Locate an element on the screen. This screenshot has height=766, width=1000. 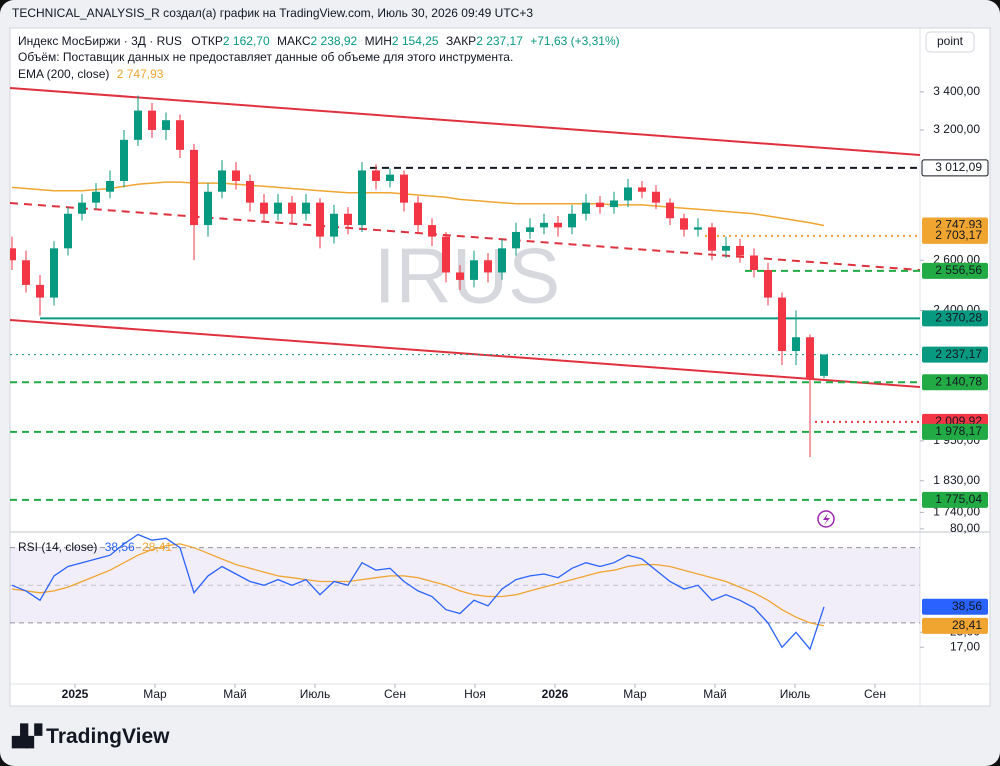
watermark: IRUS is located at coordinates (467, 276).